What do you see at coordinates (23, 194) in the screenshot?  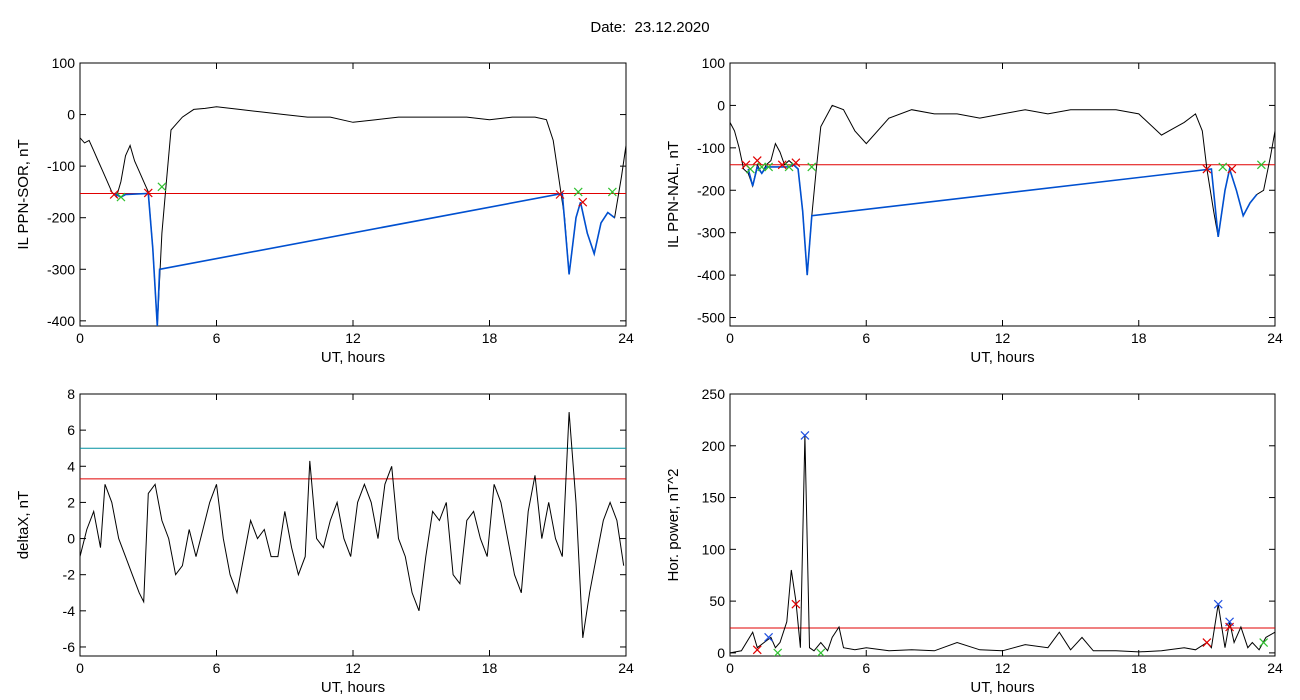 I see `y-axis-label: IL PPN-SOR, nT` at bounding box center [23, 194].